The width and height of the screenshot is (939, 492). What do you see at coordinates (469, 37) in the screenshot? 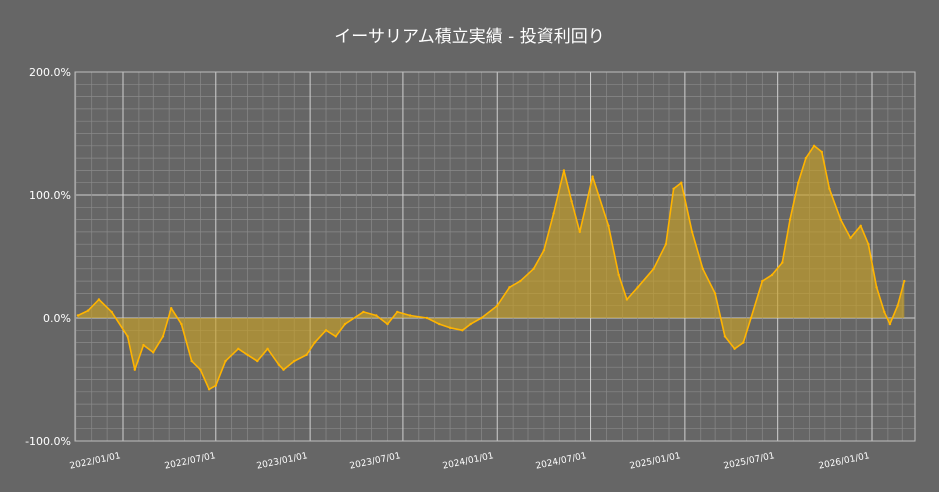
I see `chart-title: イーサリアム積立実績 - 投資利回り` at bounding box center [469, 37].